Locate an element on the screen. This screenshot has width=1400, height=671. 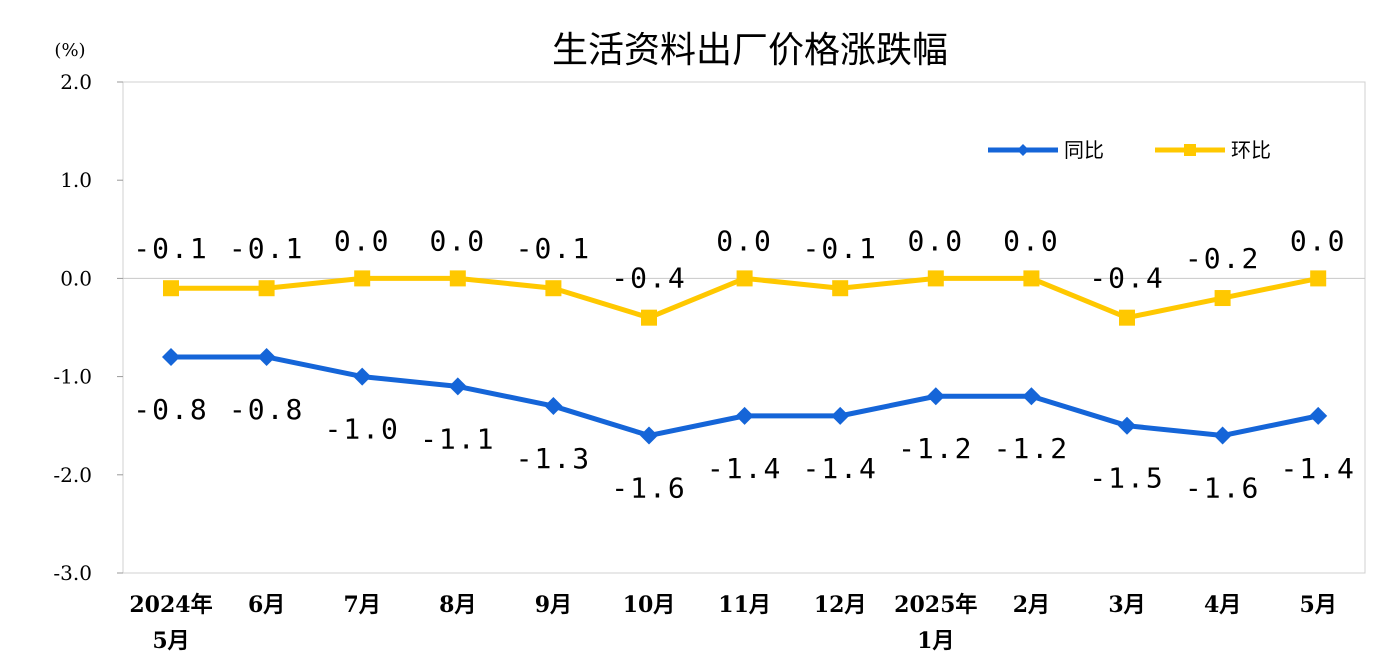
x-tick-label: 1月 is located at coordinates (935, 641).